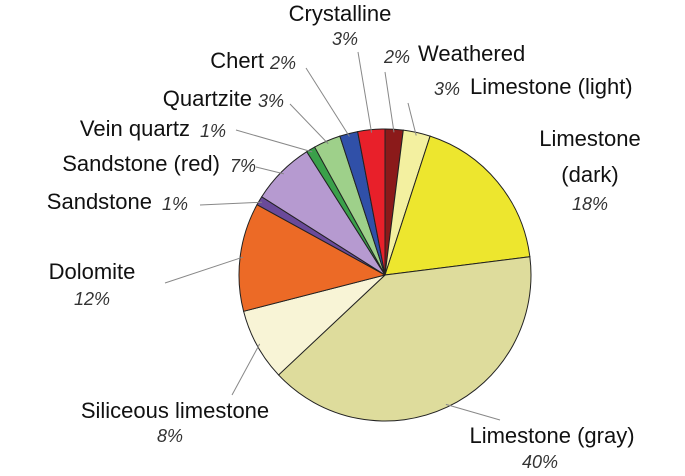 This screenshot has width=685, height=476. What do you see at coordinates (340, 13) in the screenshot?
I see `slice-label: Crystalline` at bounding box center [340, 13].